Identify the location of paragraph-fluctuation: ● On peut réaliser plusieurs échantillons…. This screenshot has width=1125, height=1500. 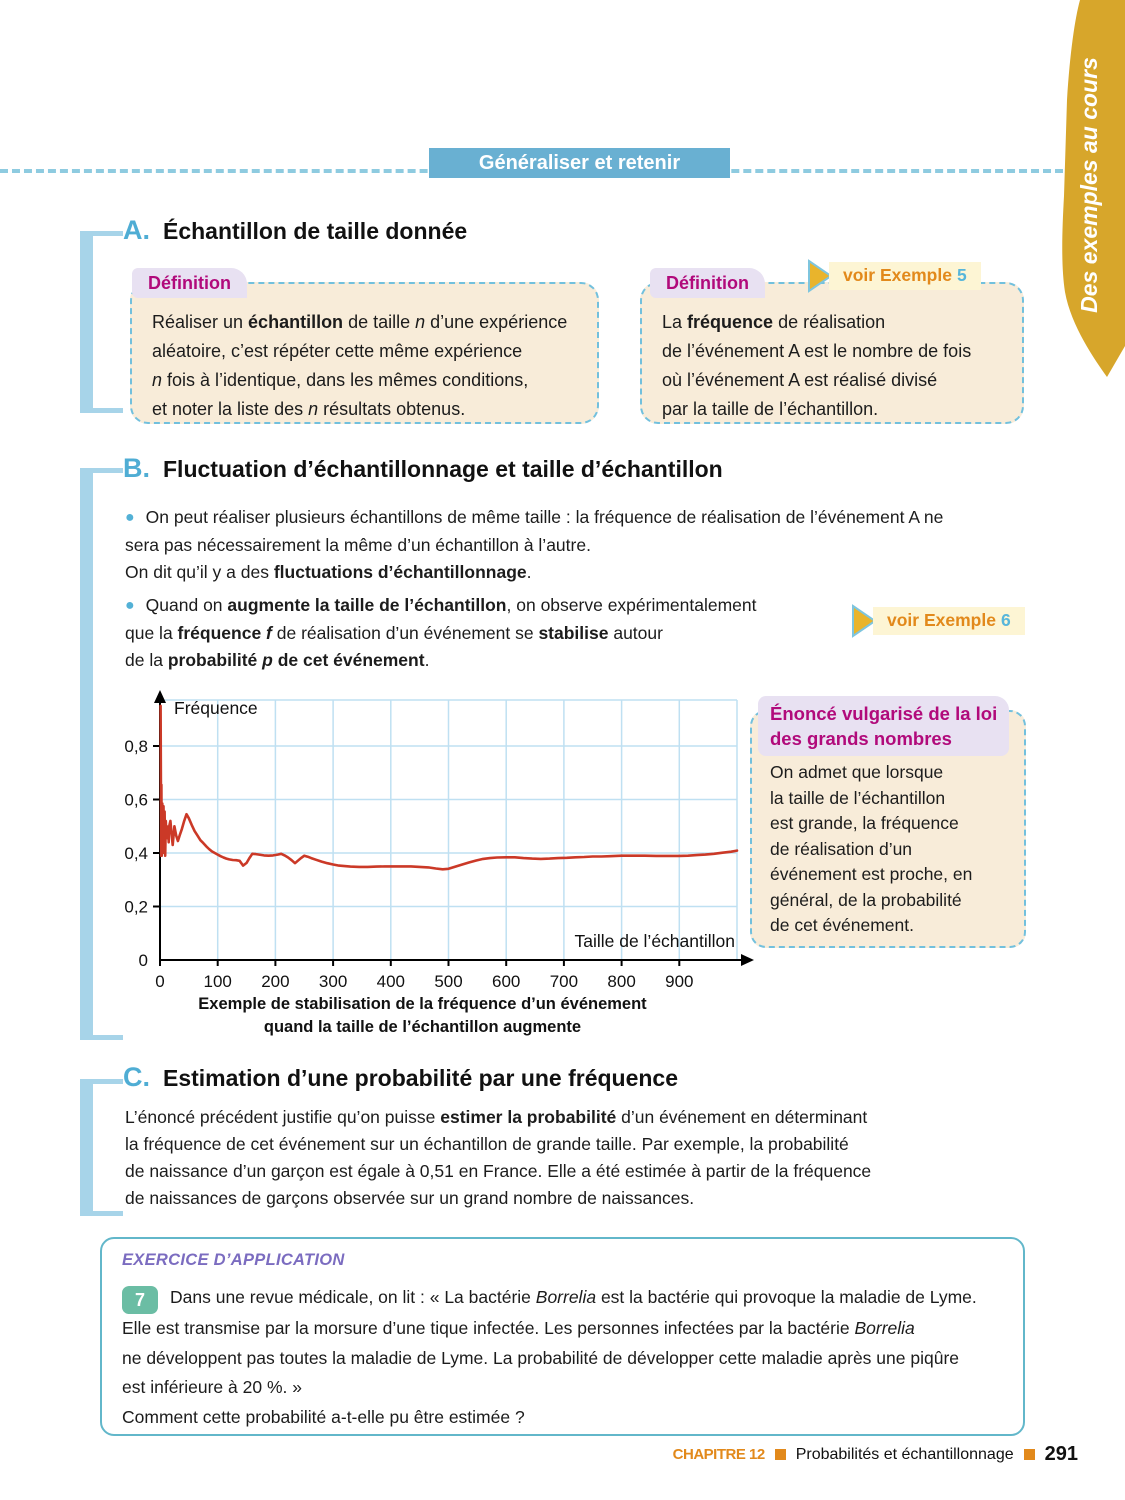
(582, 545).